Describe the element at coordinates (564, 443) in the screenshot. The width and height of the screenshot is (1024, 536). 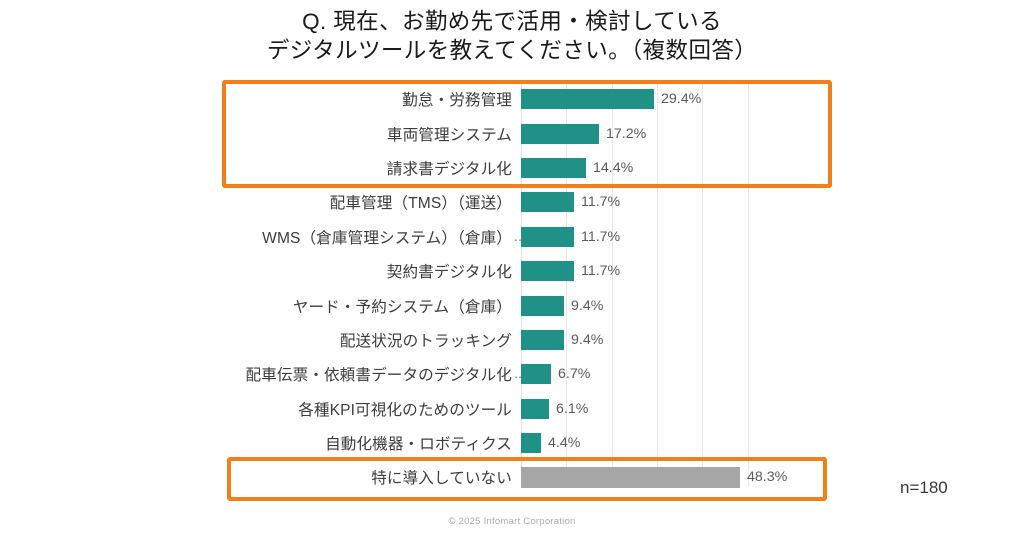
I see `bar-value-label: 4.4%` at that location.